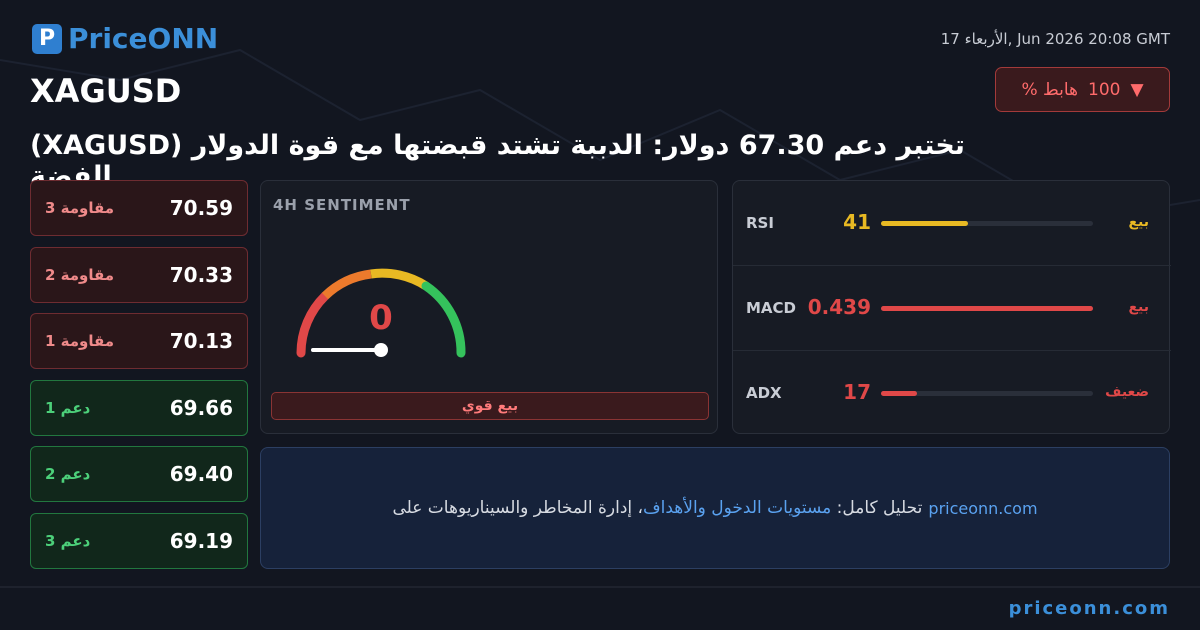  Describe the element at coordinates (139, 540) in the screenshot. I see `level-box: دعم 3 69.19` at that location.